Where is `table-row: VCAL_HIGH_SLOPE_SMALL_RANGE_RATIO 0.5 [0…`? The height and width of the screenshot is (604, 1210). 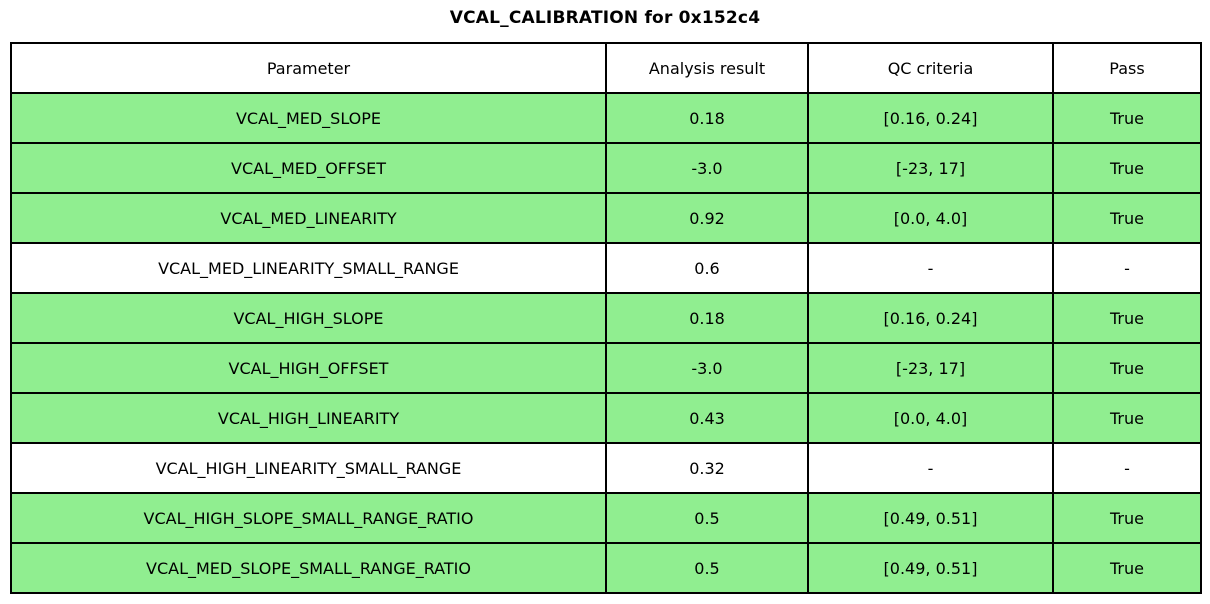
table-row: VCAL_HIGH_SLOPE_SMALL_RANGE_RATIO 0.5 [0… is located at coordinates (606, 518).